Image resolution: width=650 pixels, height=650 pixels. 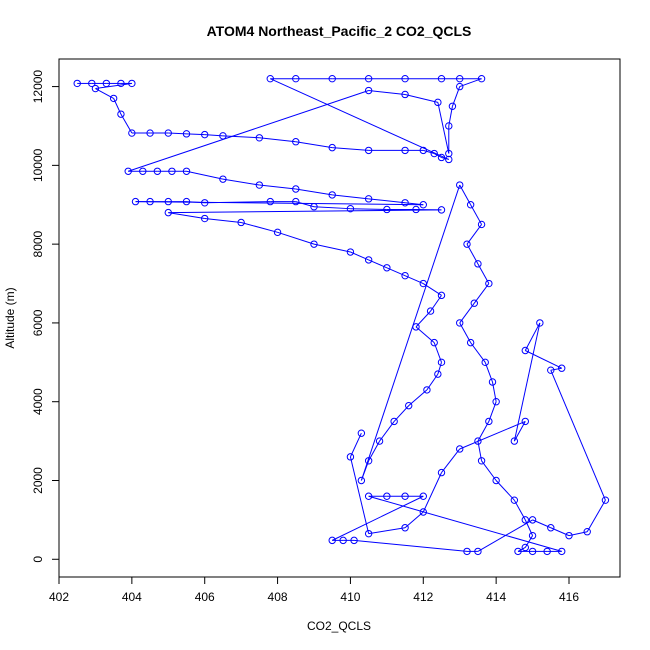 What do you see at coordinates (423, 597) in the screenshot?
I see `x-tick-label: 412` at bounding box center [423, 597].